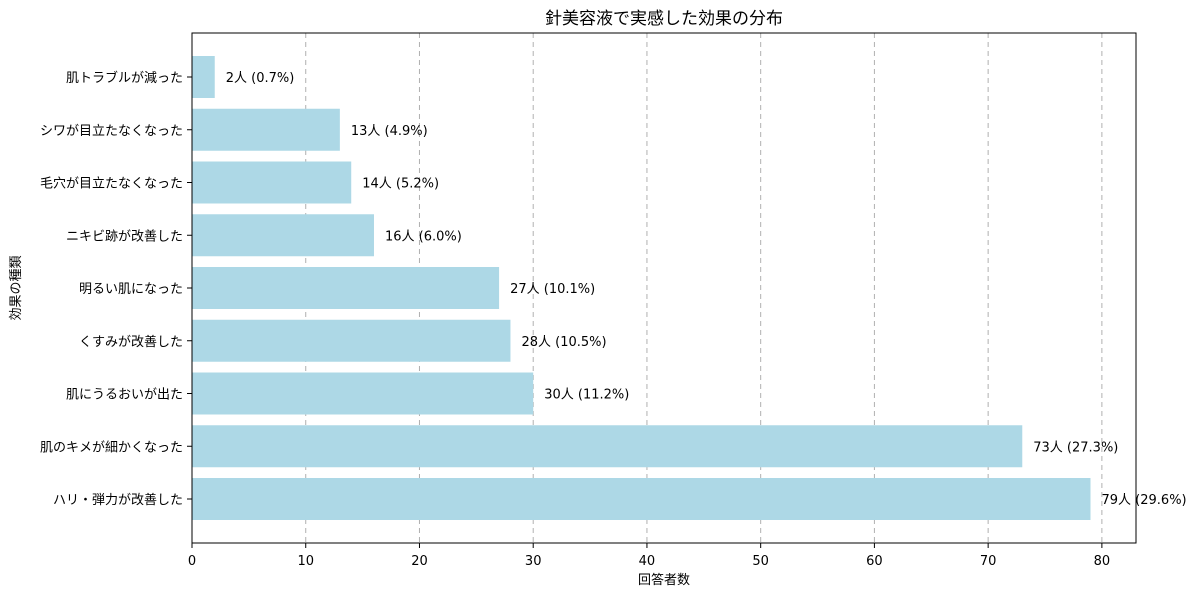 The image size is (1200, 600). I want to click on x-tick-label: 20, so click(419, 561).